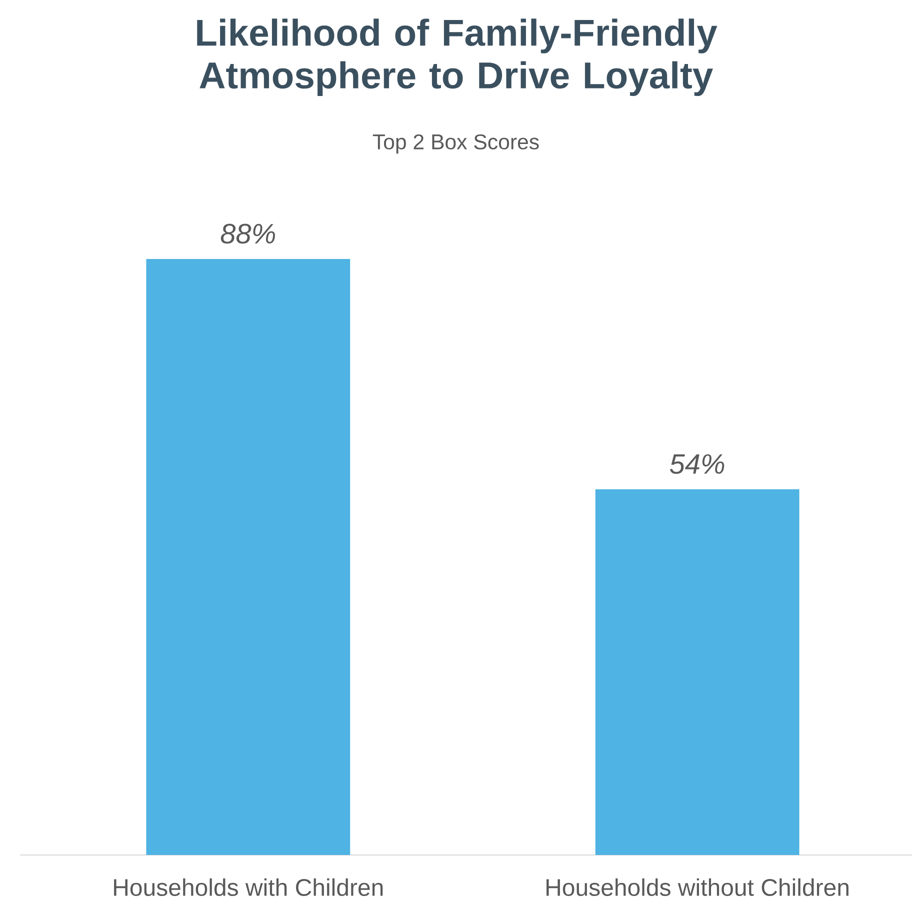 The width and height of the screenshot is (912, 912). What do you see at coordinates (457, 57) in the screenshot?
I see `chart-title: Likelihood of Family-Friendly Atmosphere to Drive Loyalty` at bounding box center [457, 57].